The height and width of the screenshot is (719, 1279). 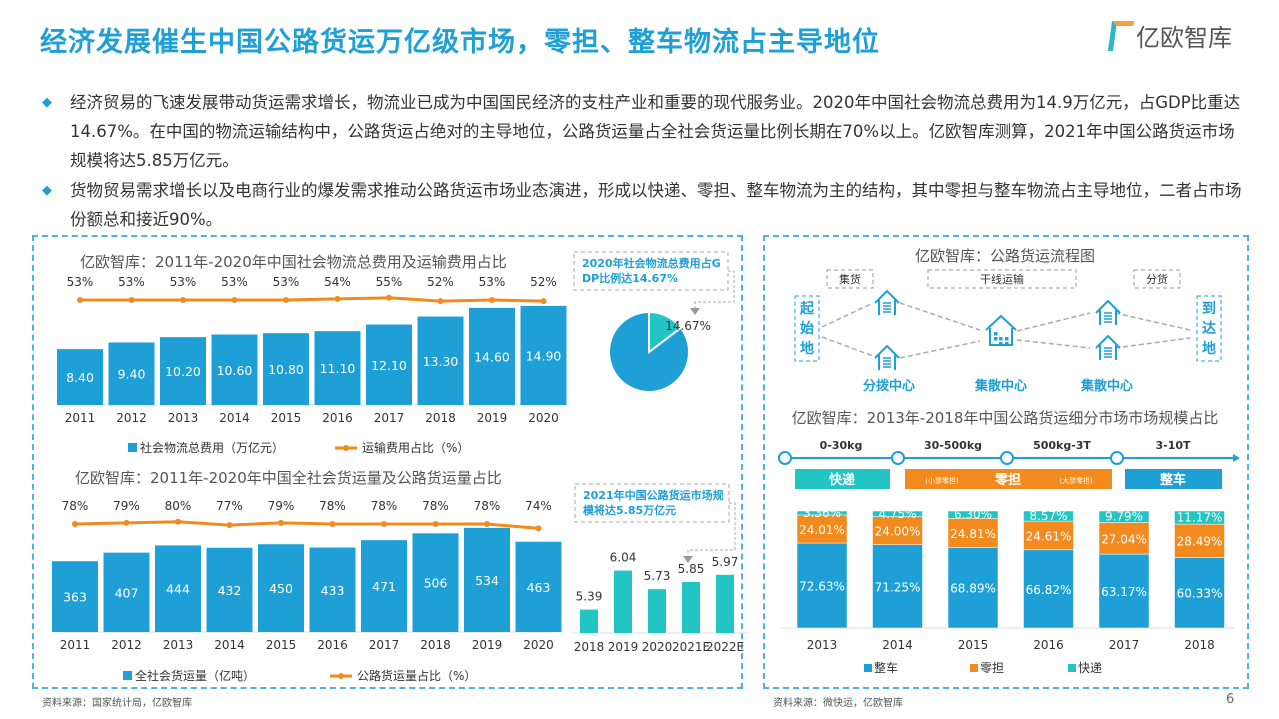 I want to click on segment-label: 快递, so click(x=842, y=480).